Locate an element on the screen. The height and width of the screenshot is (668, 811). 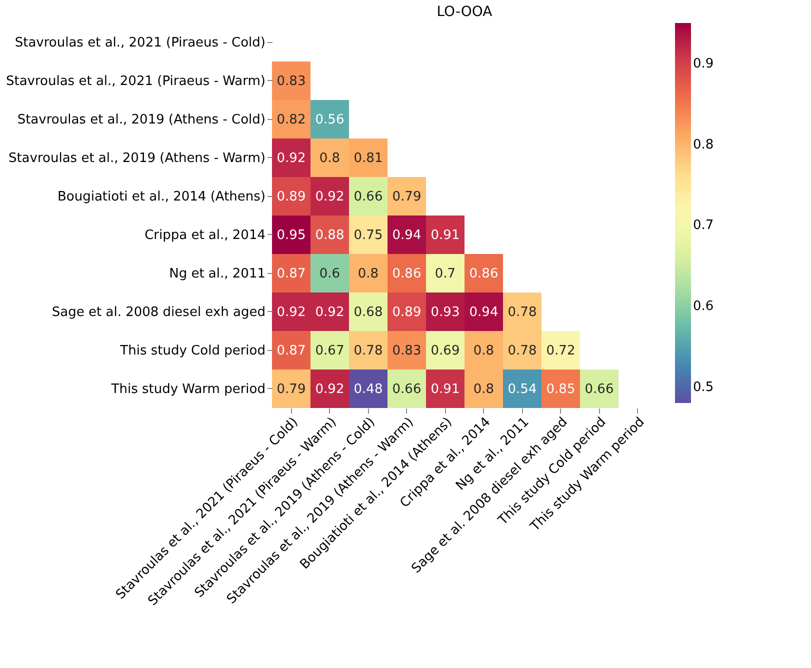
chart-title: LO-OOA is located at coordinates (464, 12).